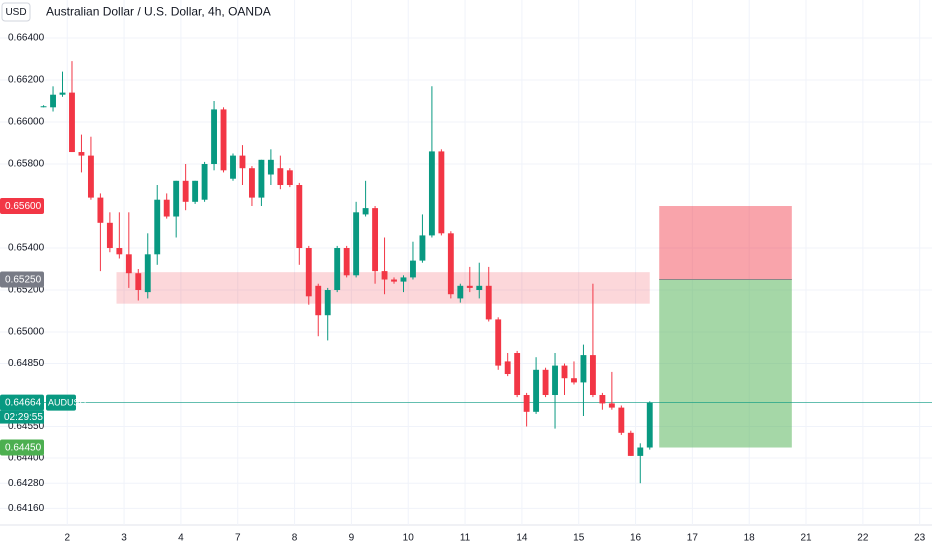 The image size is (932, 550). I want to click on x-tick-label: 3, so click(124, 538).